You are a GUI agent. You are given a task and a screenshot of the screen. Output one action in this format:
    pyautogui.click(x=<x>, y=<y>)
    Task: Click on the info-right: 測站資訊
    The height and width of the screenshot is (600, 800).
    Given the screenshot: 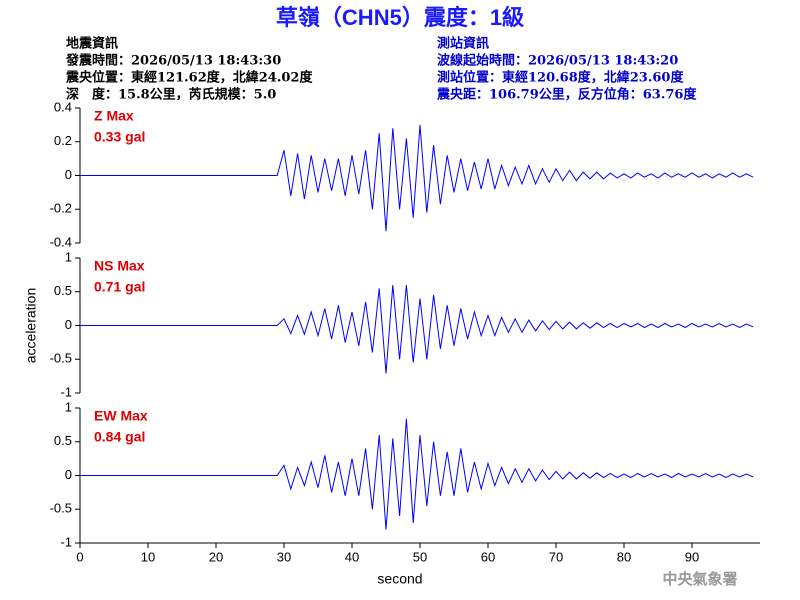 What is the action you would take?
    pyautogui.click(x=463, y=44)
    